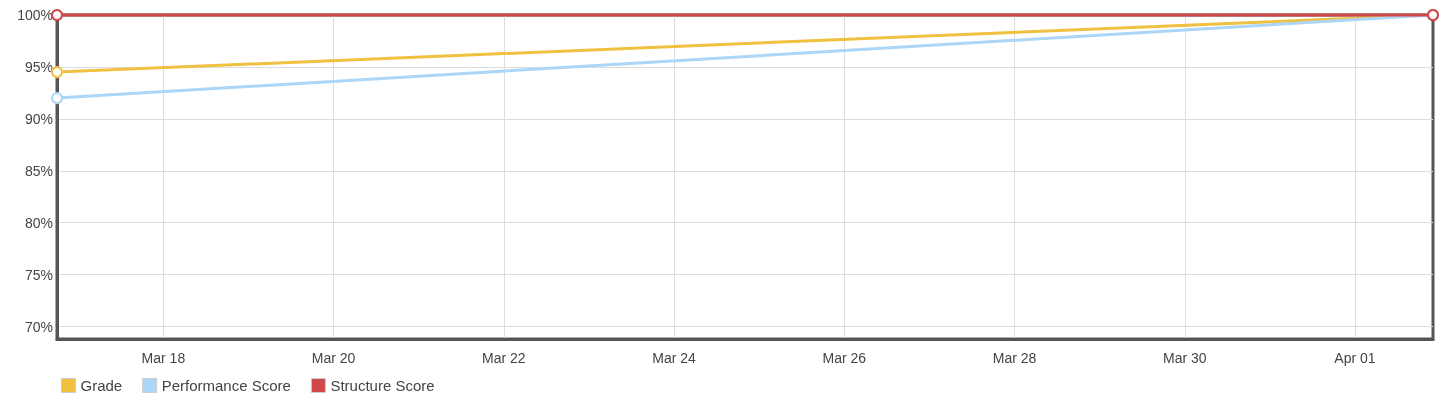  What do you see at coordinates (382, 385) in the screenshot?
I see `legend-label: Structure Score` at bounding box center [382, 385].